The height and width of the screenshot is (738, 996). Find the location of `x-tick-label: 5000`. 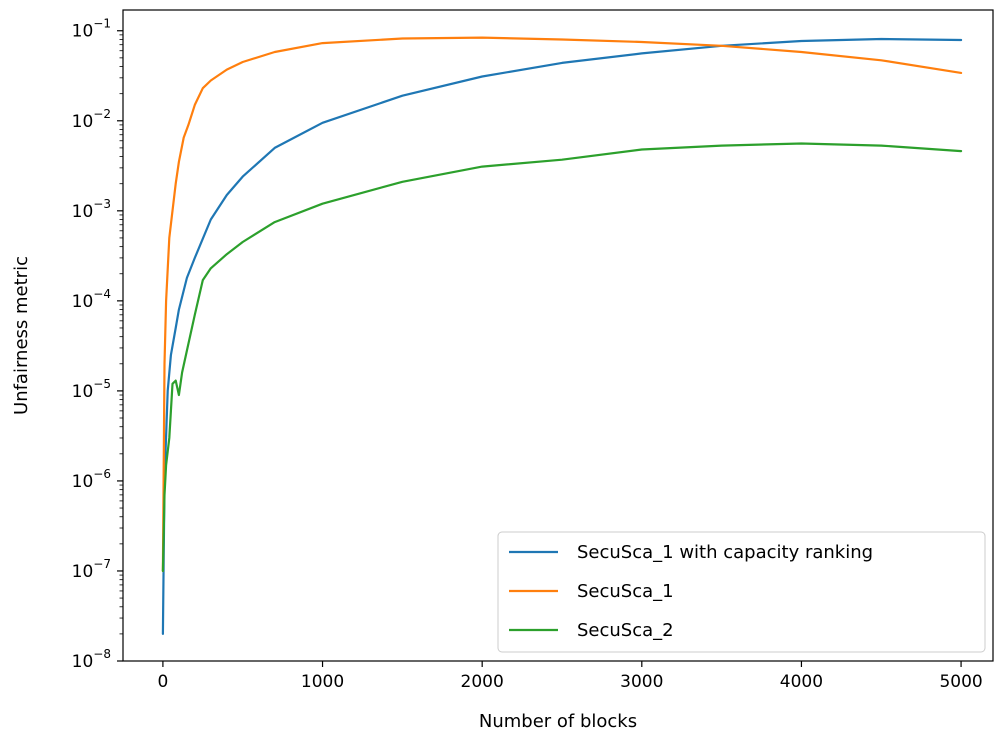

x-tick-label: 5000 is located at coordinates (960, 682).